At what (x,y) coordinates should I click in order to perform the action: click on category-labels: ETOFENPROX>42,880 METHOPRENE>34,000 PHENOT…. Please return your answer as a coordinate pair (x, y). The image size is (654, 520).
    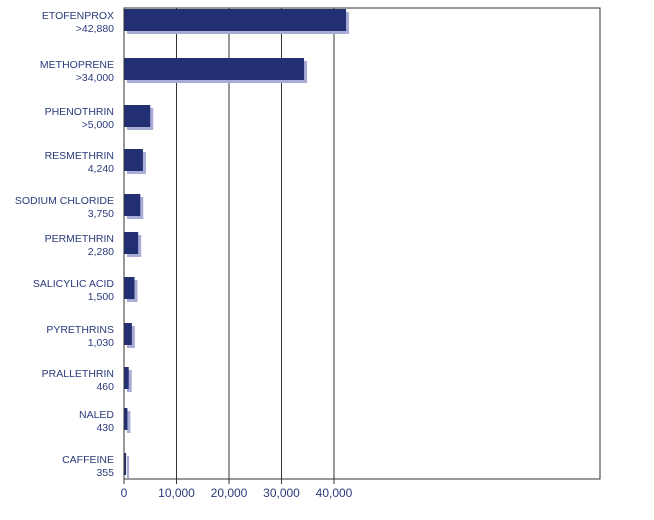
    Looking at the image, I should click on (65, 244).